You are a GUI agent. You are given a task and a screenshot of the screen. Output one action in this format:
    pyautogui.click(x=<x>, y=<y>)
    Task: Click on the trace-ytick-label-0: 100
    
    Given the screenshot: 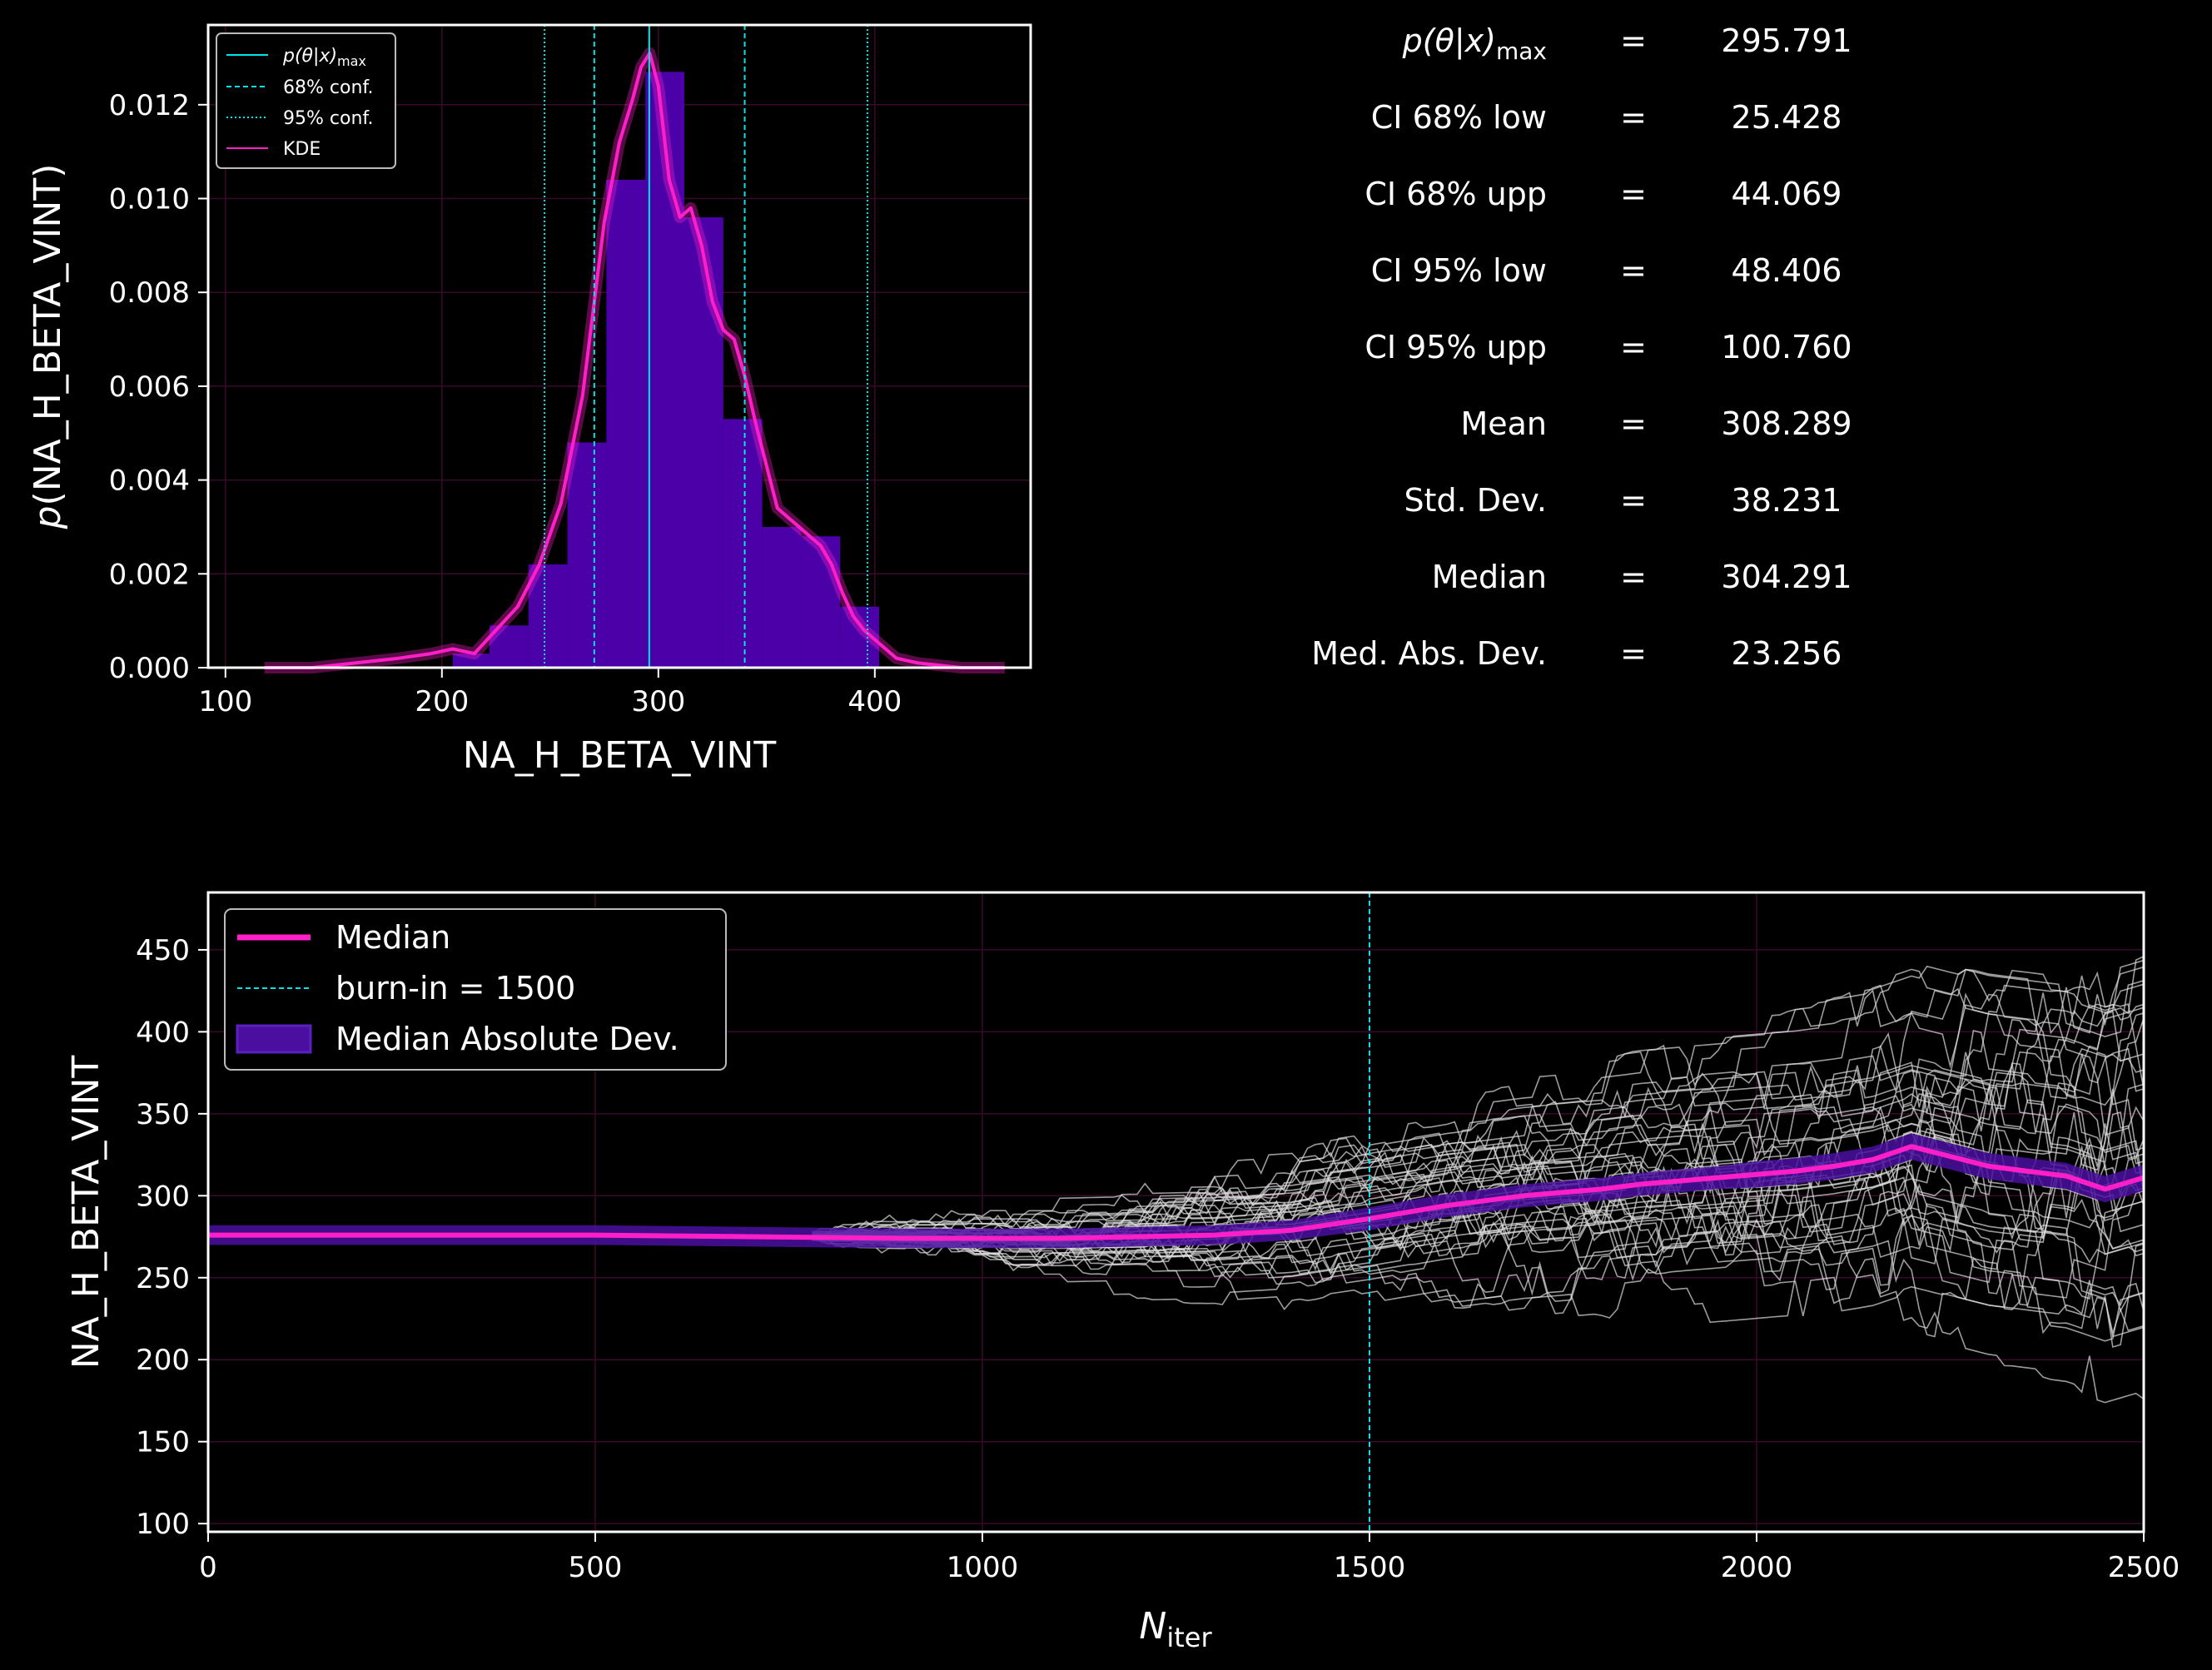 What is the action you would take?
    pyautogui.click(x=163, y=1524)
    